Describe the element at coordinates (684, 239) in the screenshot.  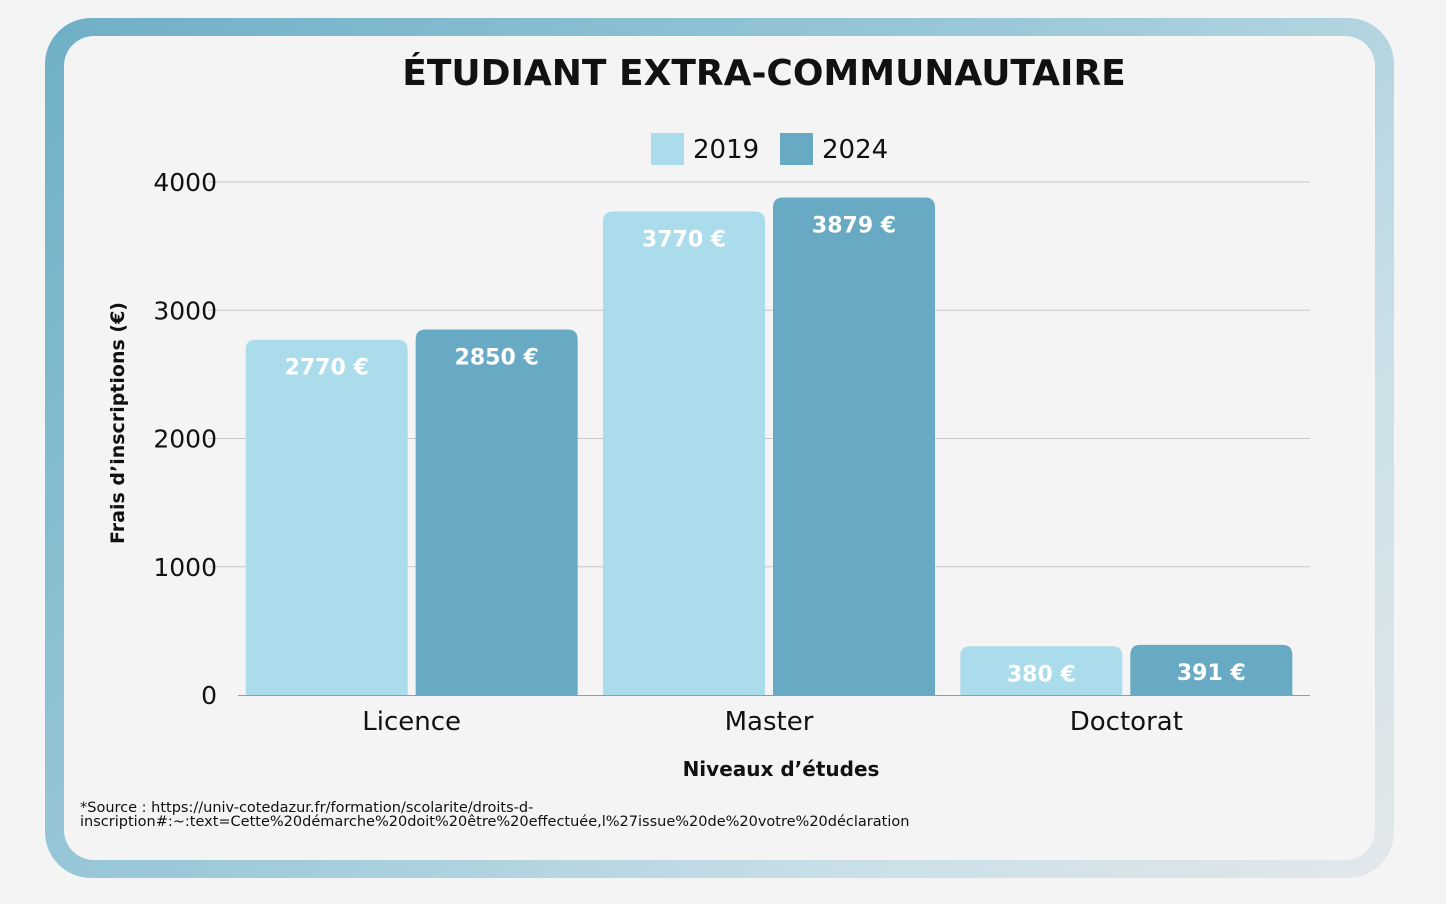
I see `data-label-master-2019: 3770 €` at that location.